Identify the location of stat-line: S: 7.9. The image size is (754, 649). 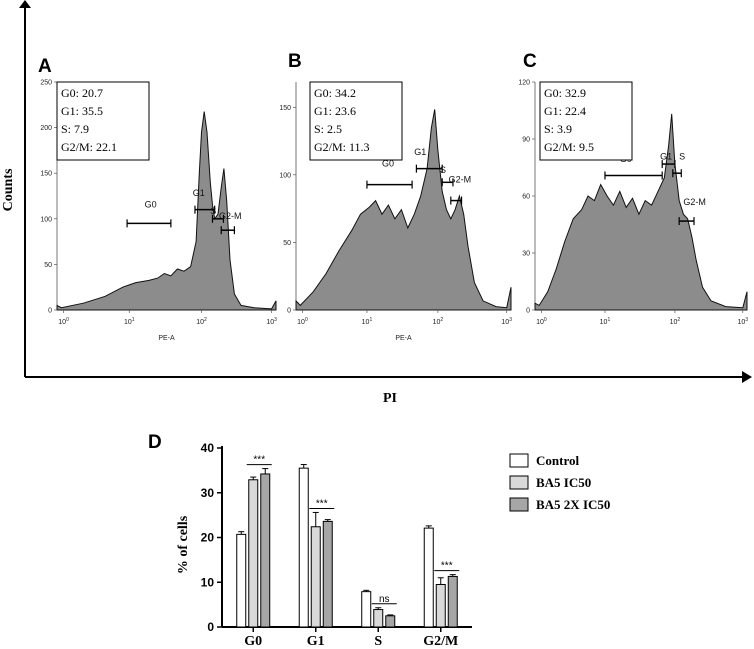
(75, 129).